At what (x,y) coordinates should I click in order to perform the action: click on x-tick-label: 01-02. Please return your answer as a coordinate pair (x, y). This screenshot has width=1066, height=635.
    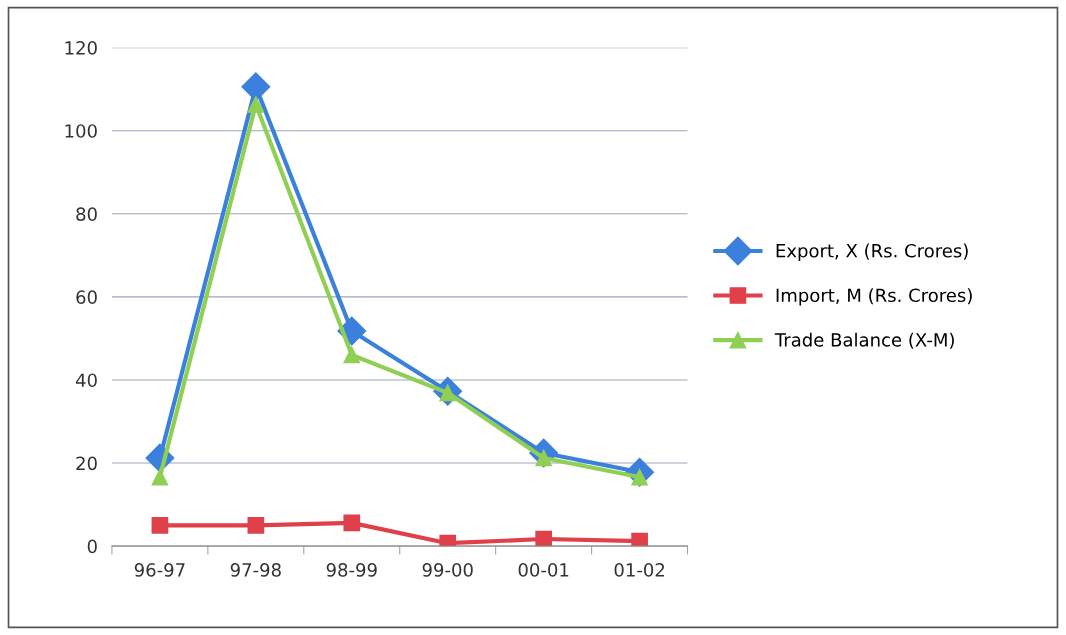
    Looking at the image, I should click on (639, 570).